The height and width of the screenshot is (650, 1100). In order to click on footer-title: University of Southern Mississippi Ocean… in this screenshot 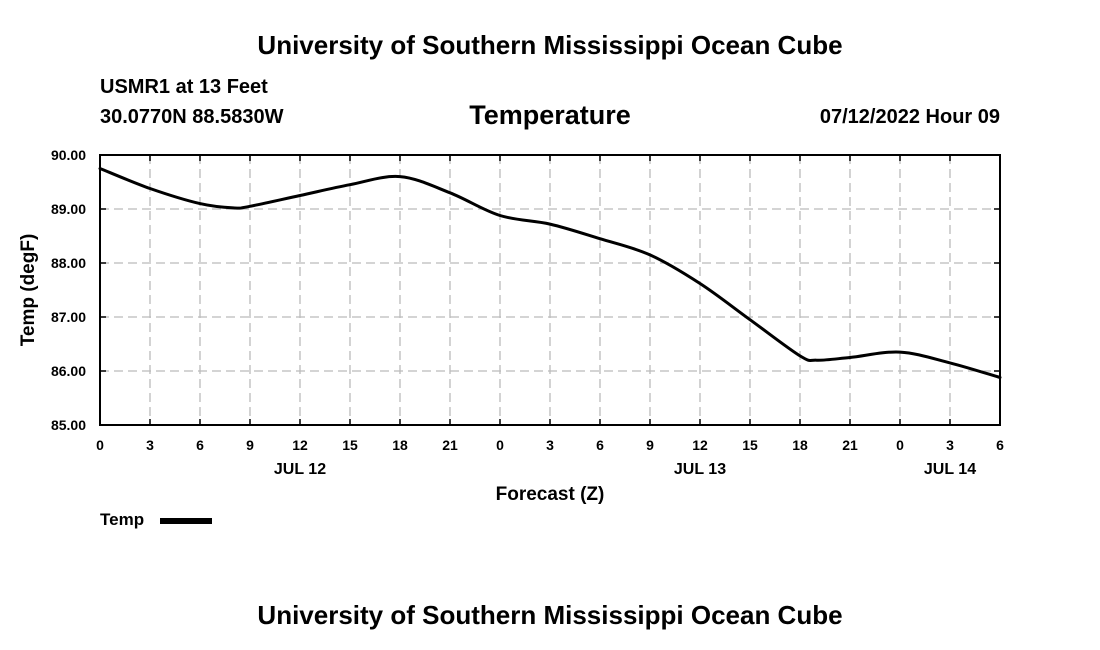, I will do `click(550, 615)`.